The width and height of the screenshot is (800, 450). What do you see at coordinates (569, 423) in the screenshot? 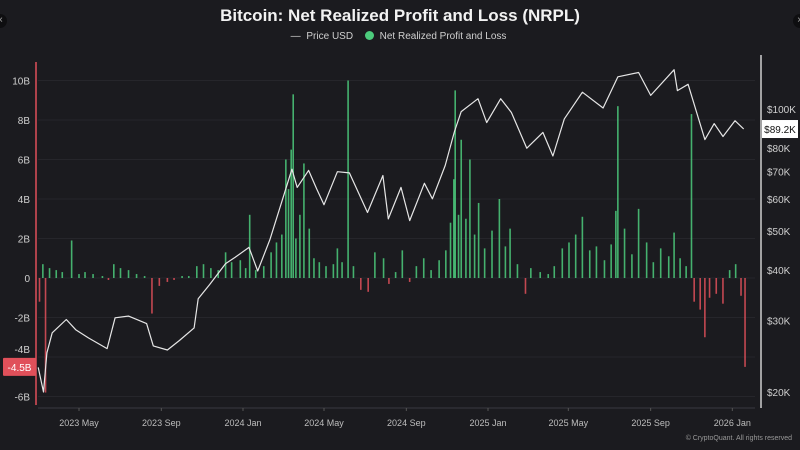
I see `x-tick-label: 2025 May` at bounding box center [569, 423].